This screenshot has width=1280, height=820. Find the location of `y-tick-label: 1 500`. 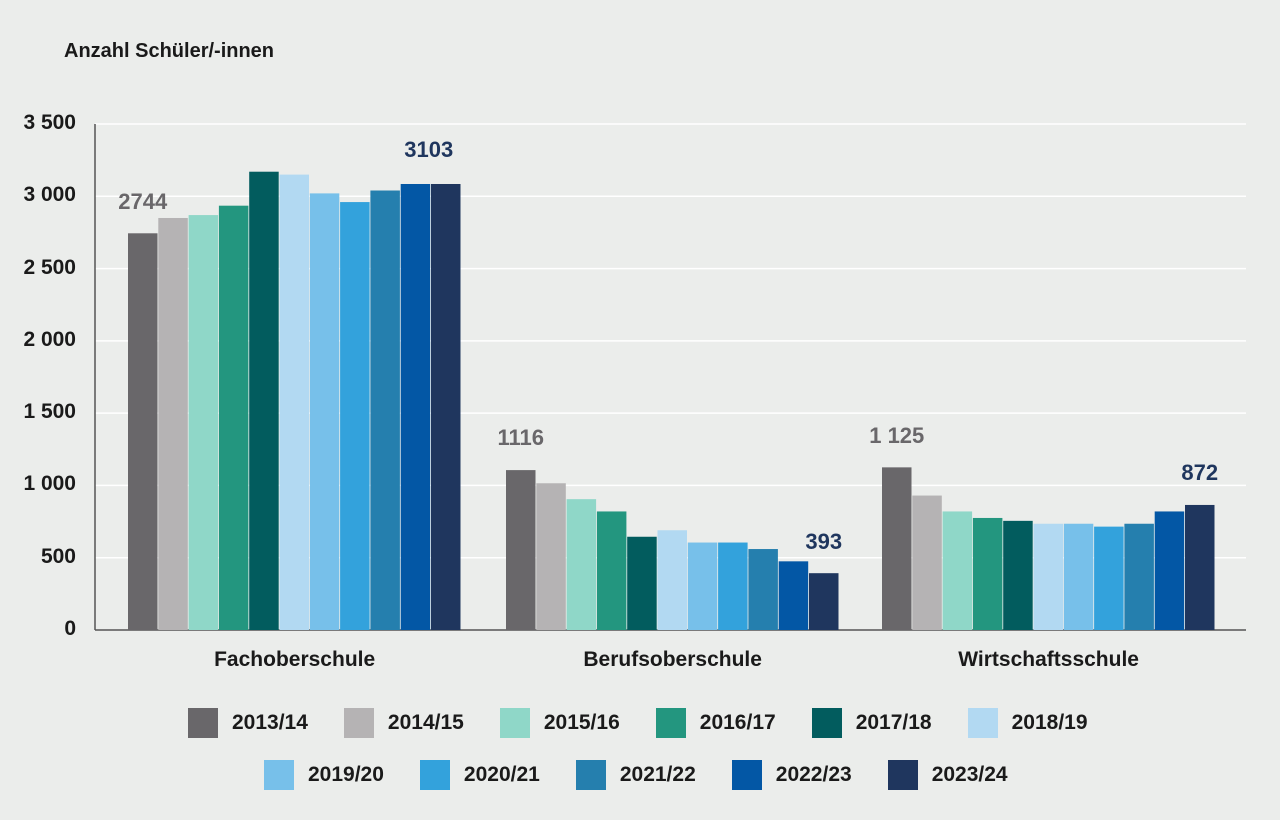

y-tick-label: 1 500 is located at coordinates (49, 412).